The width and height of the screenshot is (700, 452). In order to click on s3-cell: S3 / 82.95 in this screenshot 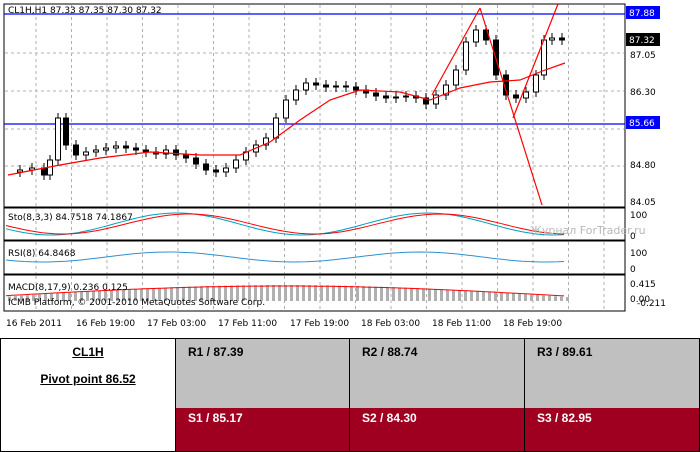, I will do `click(612, 430)`.